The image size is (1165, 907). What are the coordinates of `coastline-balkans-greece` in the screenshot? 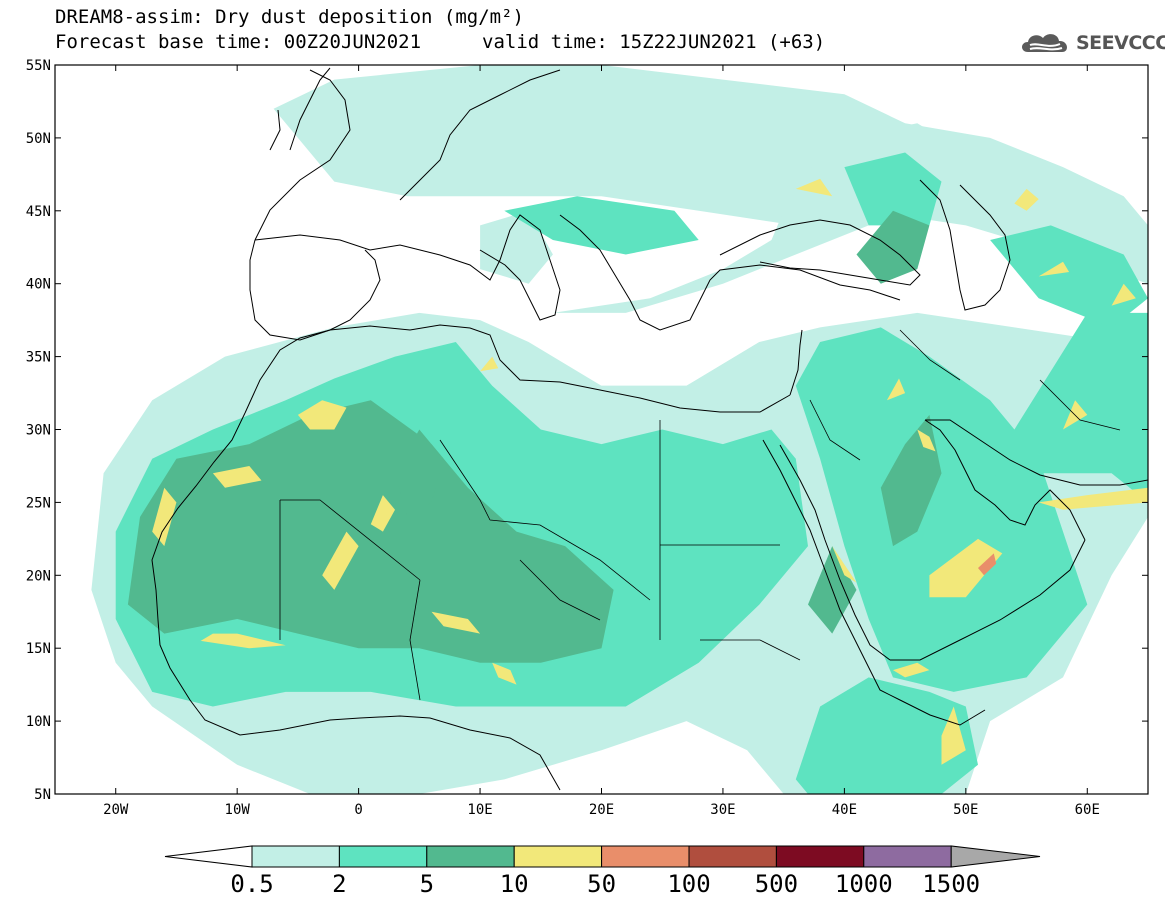 It's located at (730, 272).